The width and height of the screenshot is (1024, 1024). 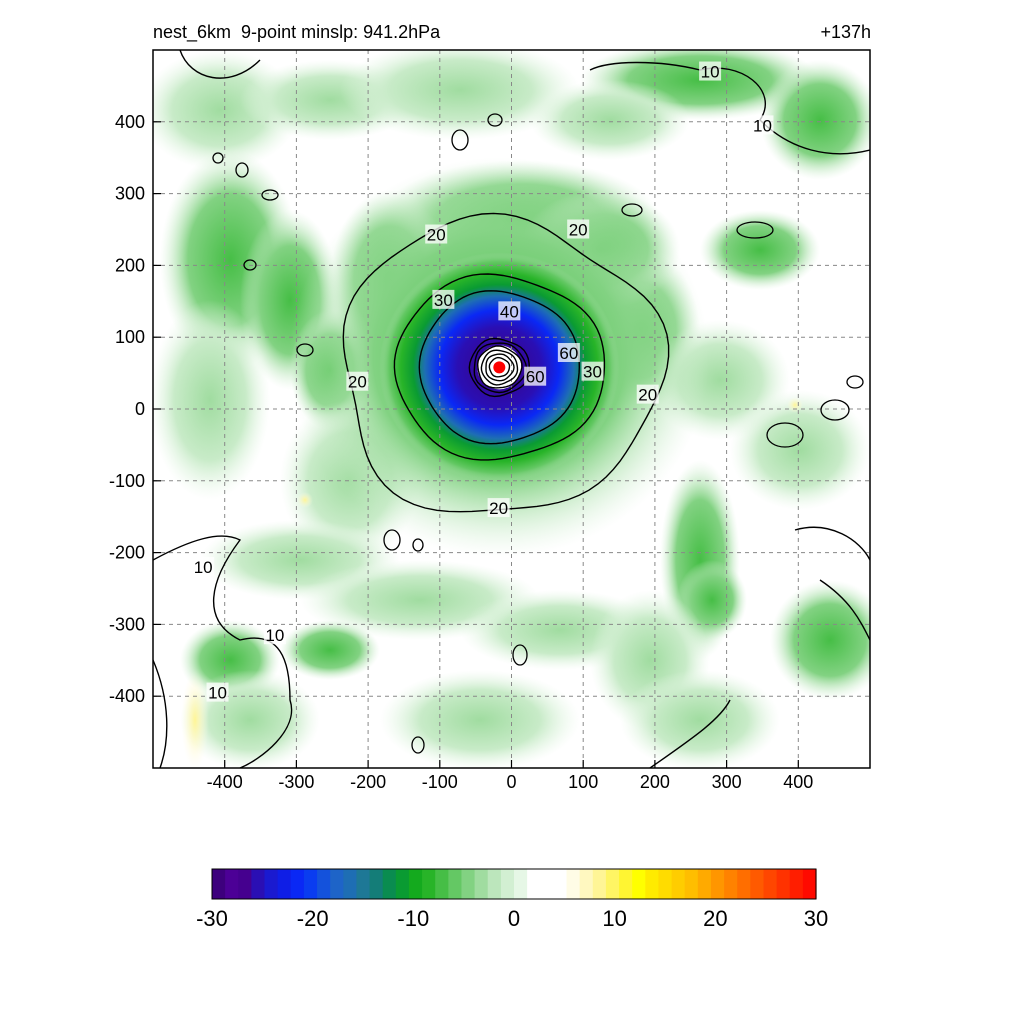 I want to click on colorbar-tick-label: 30, so click(x=816, y=918).